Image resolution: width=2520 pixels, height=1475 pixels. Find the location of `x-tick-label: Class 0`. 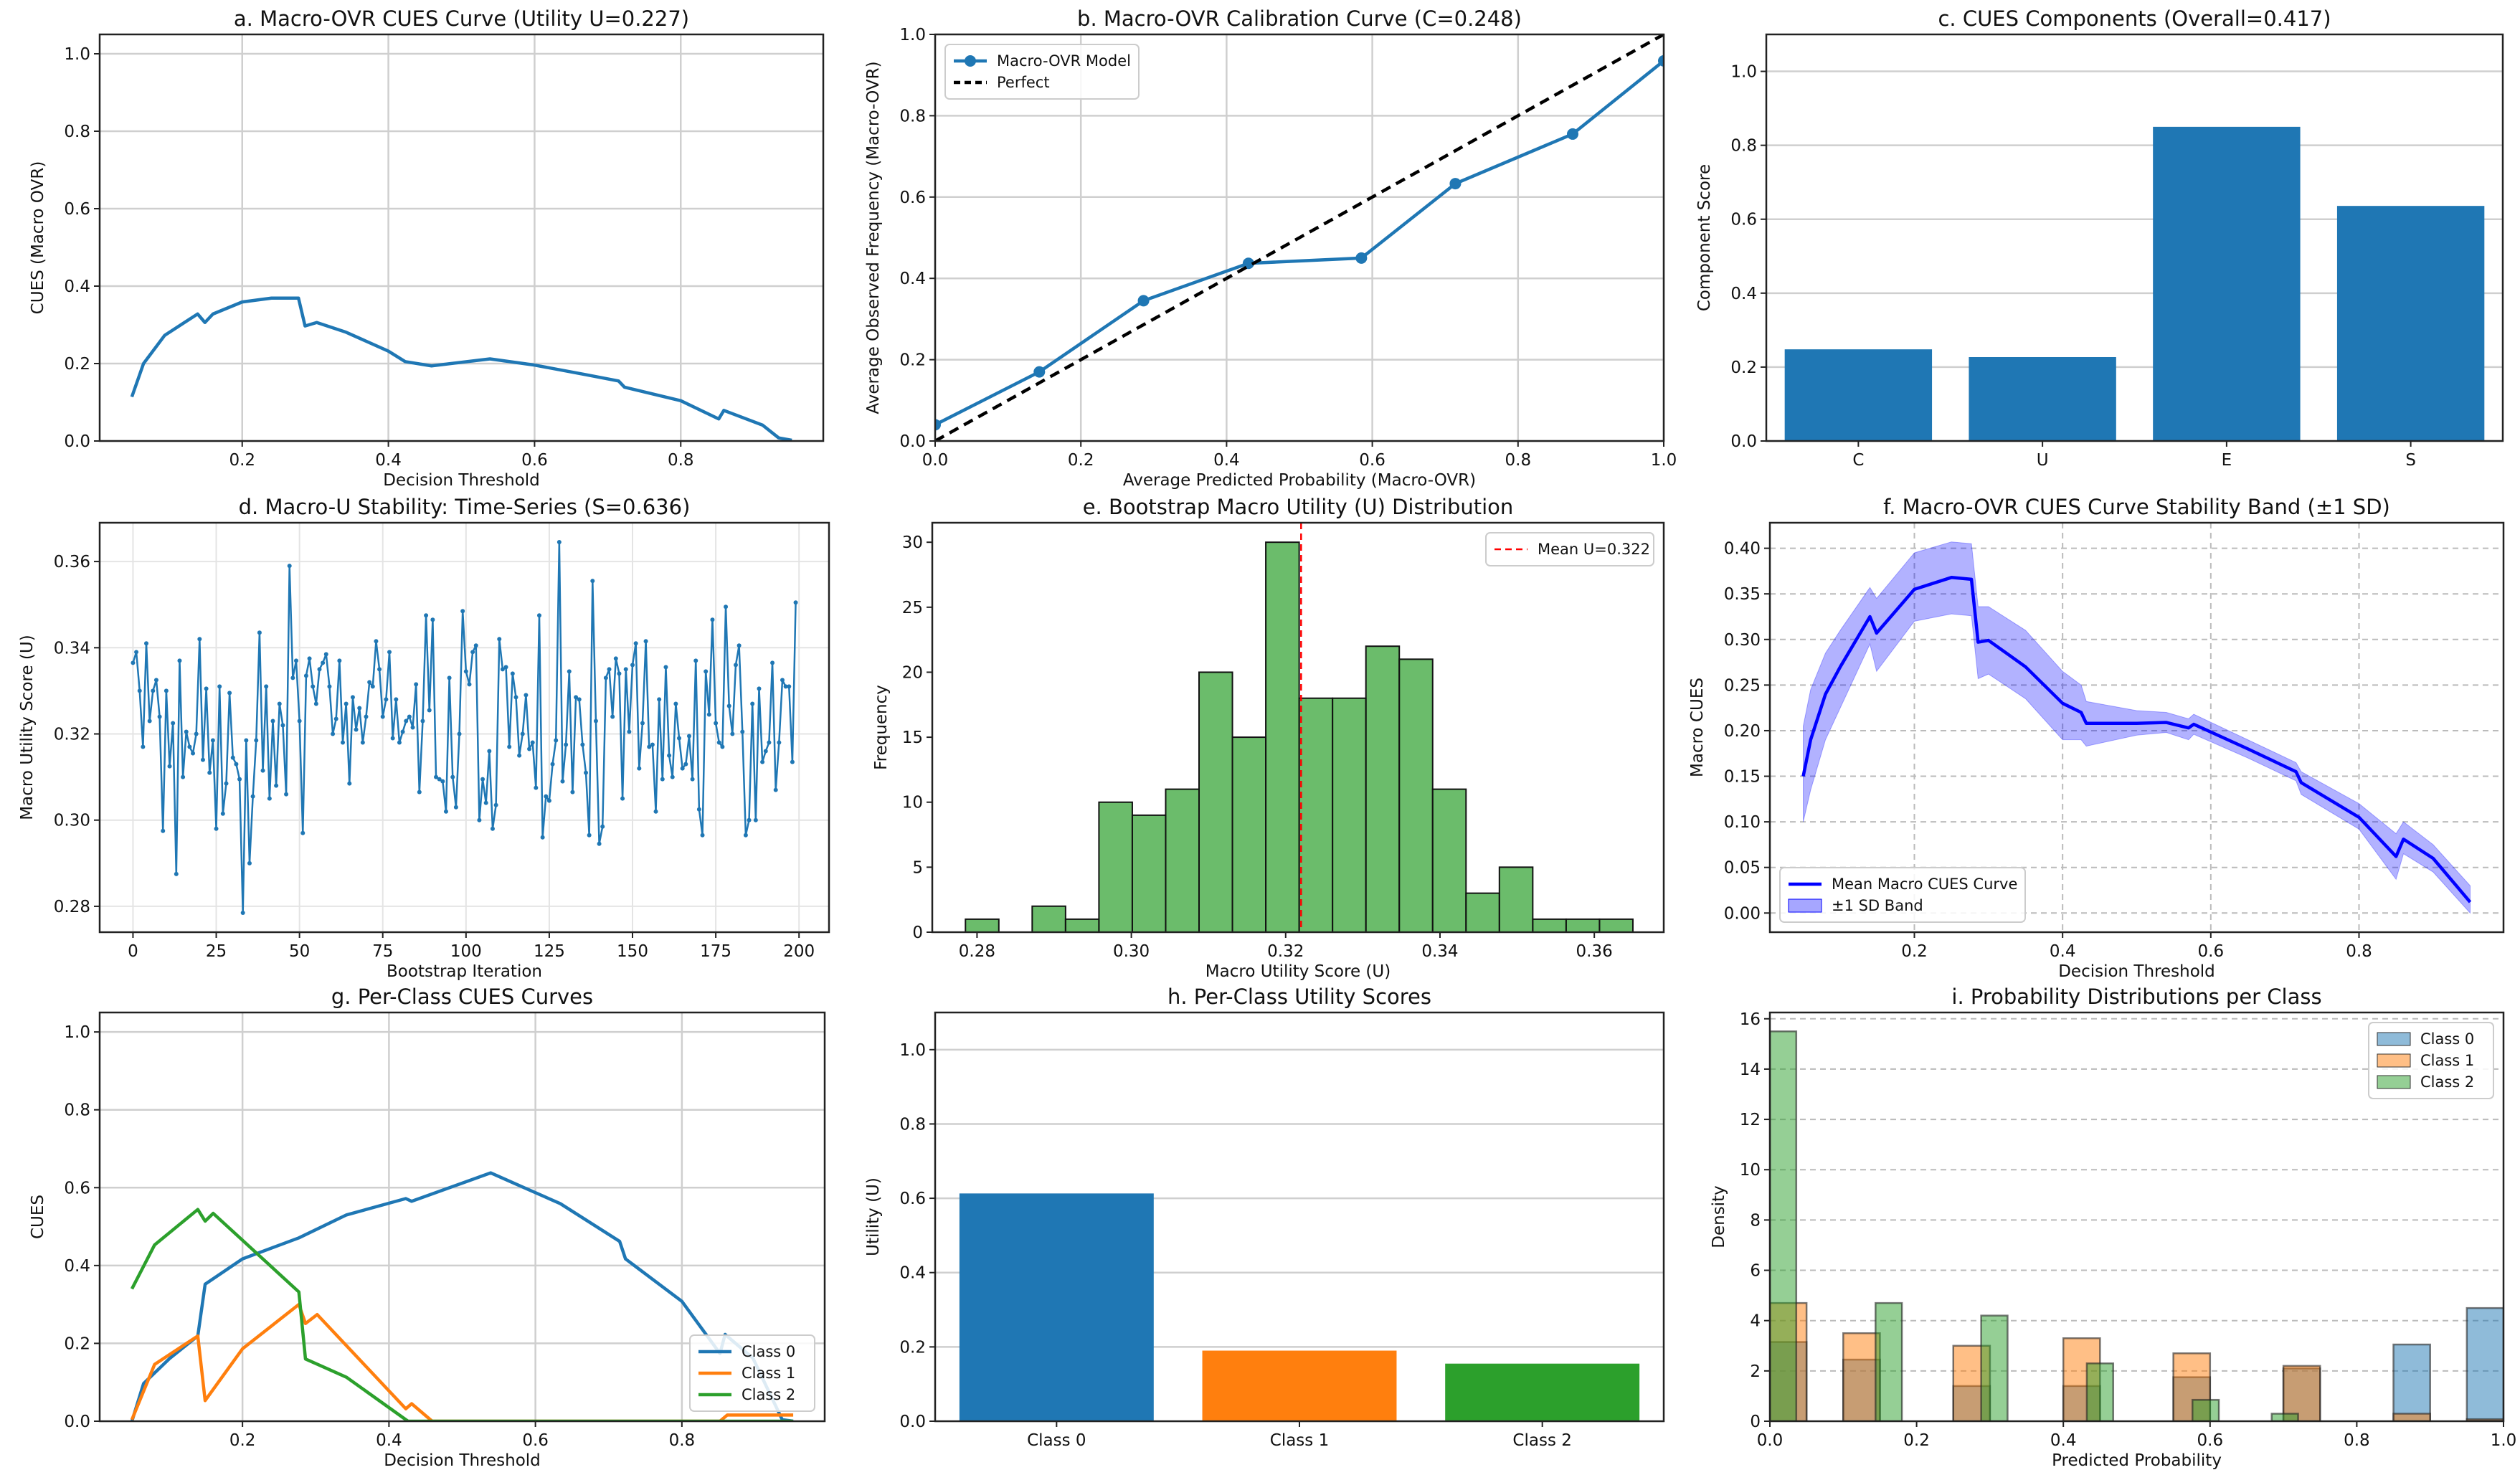

x-tick-label: Class 0 is located at coordinates (1056, 1440).